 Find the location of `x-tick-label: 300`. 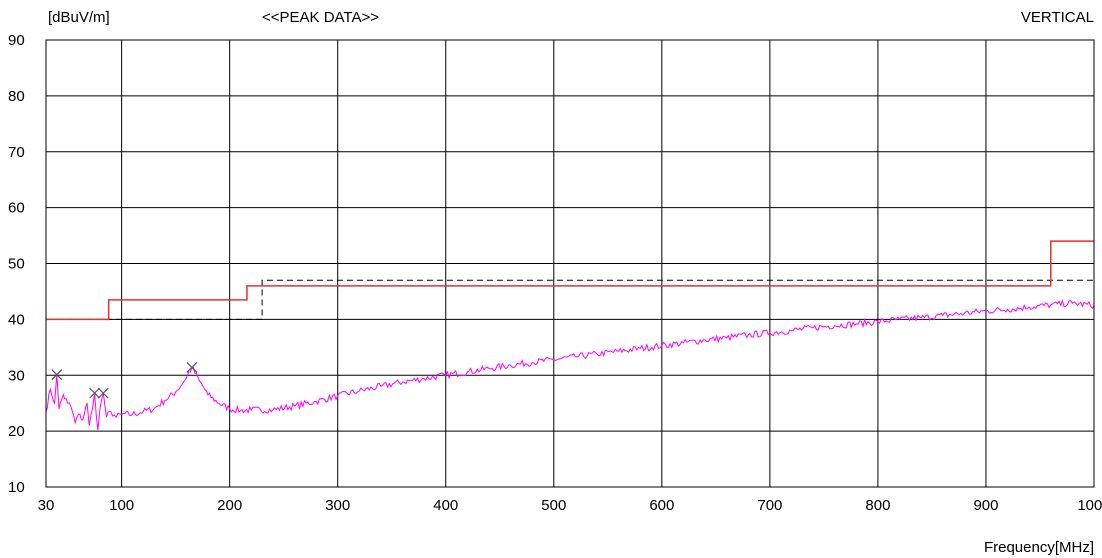

x-tick-label: 300 is located at coordinates (337, 505).